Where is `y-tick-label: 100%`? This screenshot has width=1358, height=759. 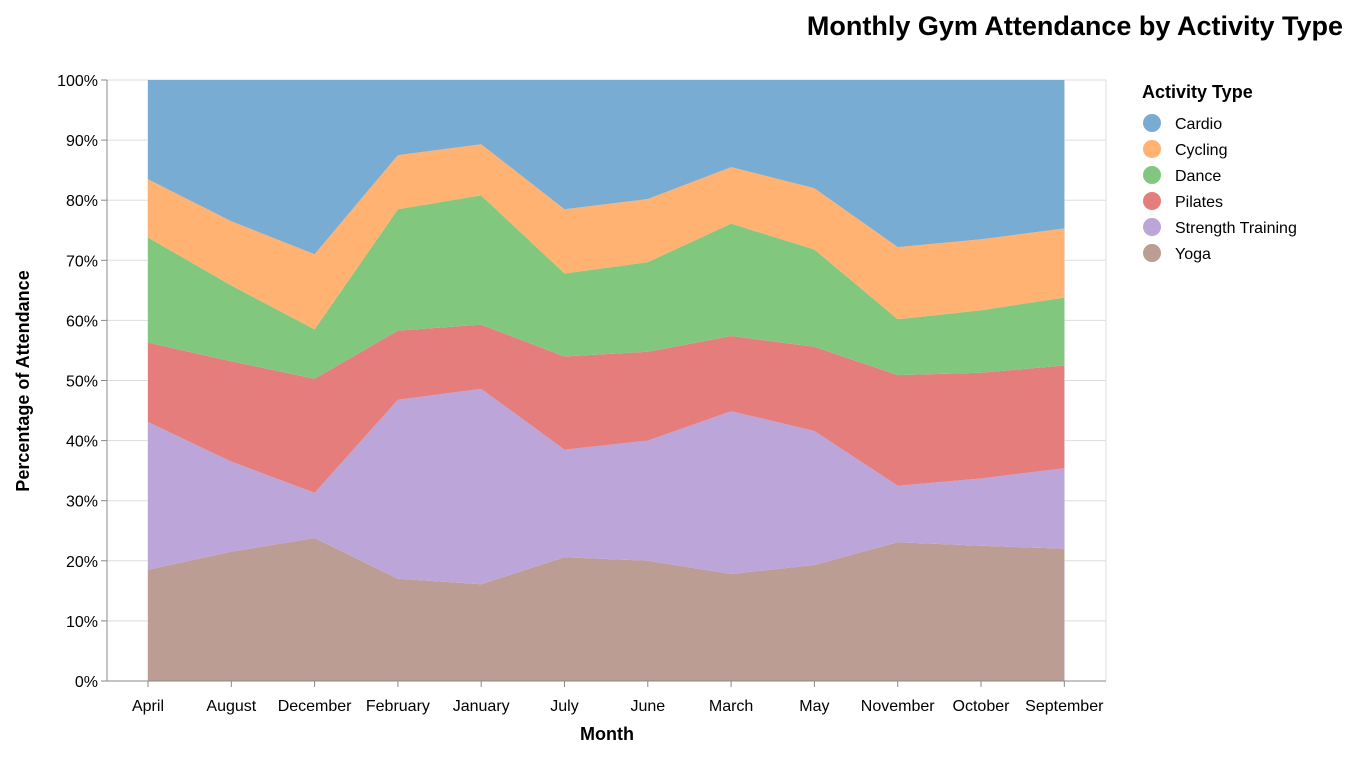 y-tick-label: 100% is located at coordinates (77, 81).